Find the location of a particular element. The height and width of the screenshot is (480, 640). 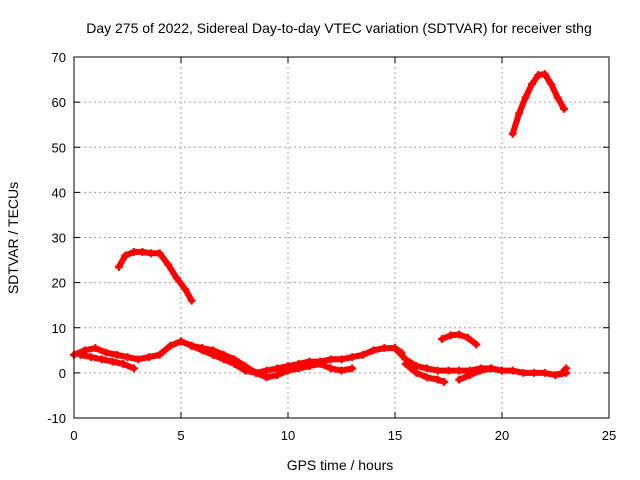

y-tick-label: 30 is located at coordinates (59, 238).